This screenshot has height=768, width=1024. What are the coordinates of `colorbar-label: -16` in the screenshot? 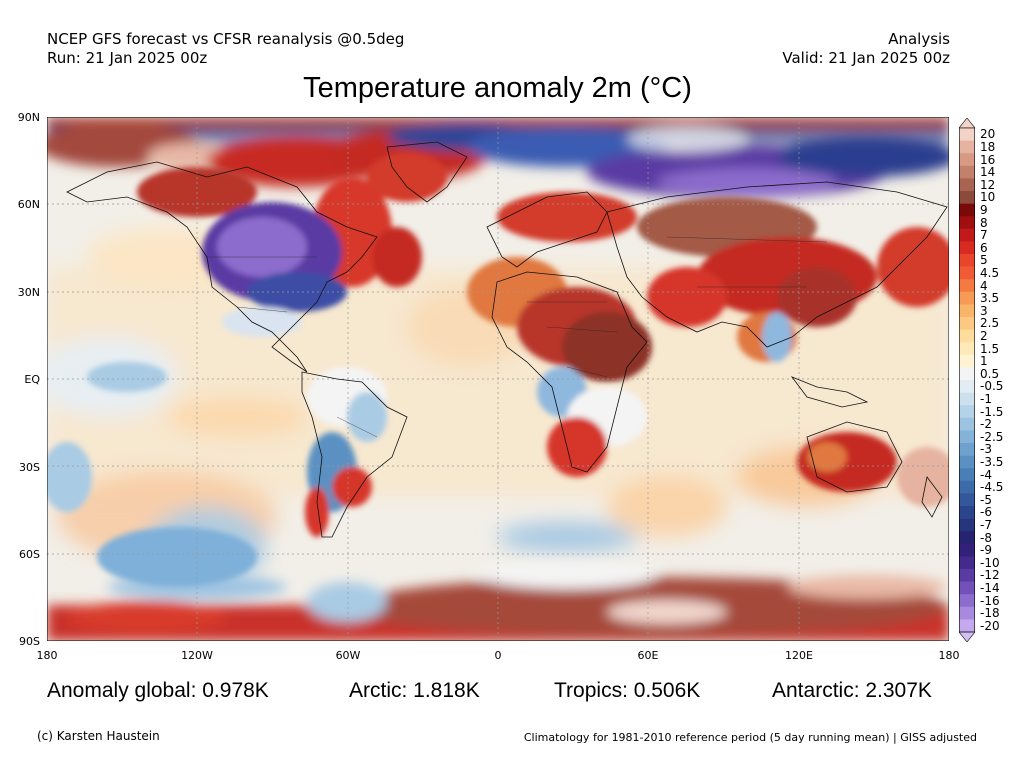 It's located at (990, 600).